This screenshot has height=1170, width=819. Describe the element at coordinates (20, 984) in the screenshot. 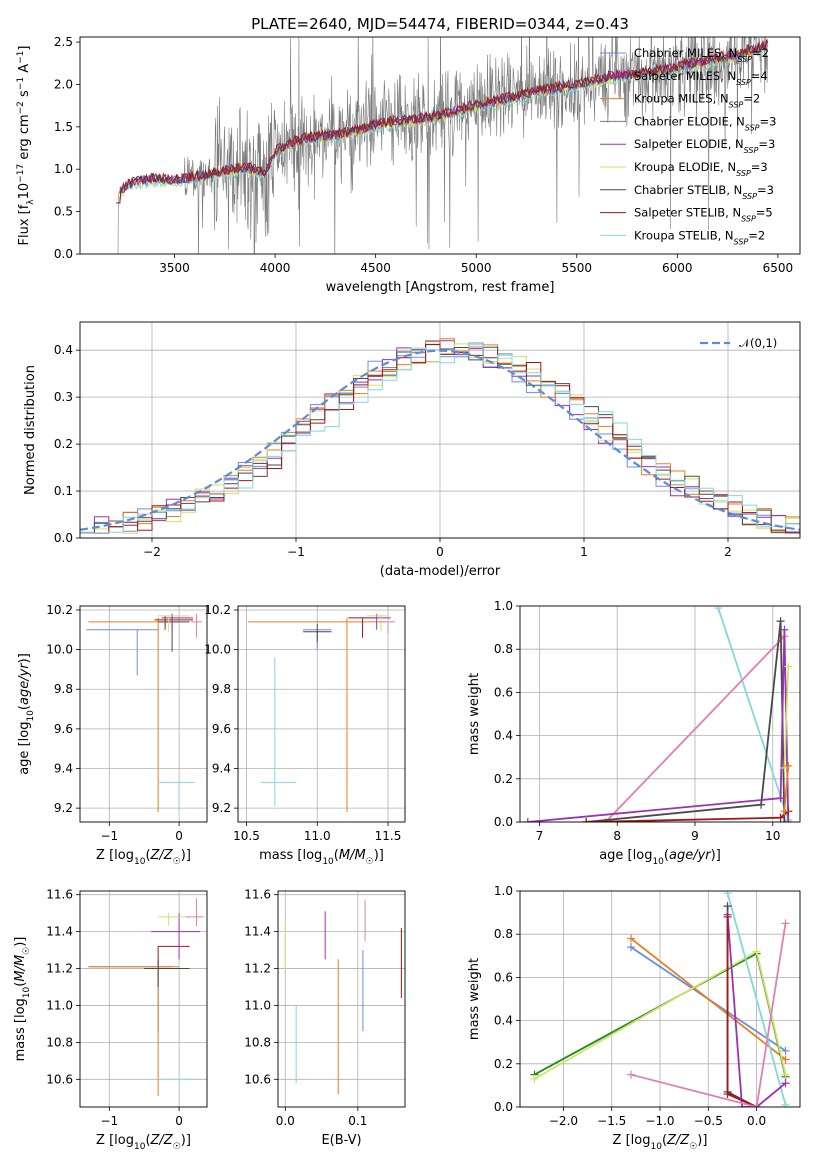

I see `ylabel-part: (` at that location.